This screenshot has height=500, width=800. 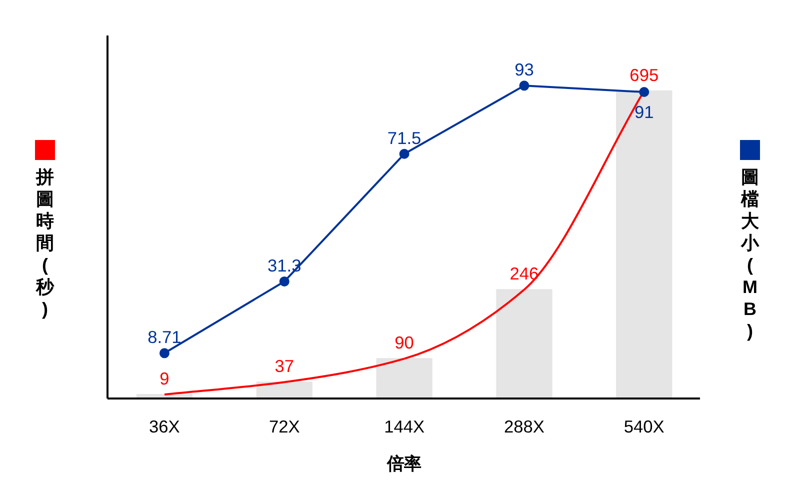 What do you see at coordinates (524, 426) in the screenshot?
I see `x-tick-label: 288X` at bounding box center [524, 426].